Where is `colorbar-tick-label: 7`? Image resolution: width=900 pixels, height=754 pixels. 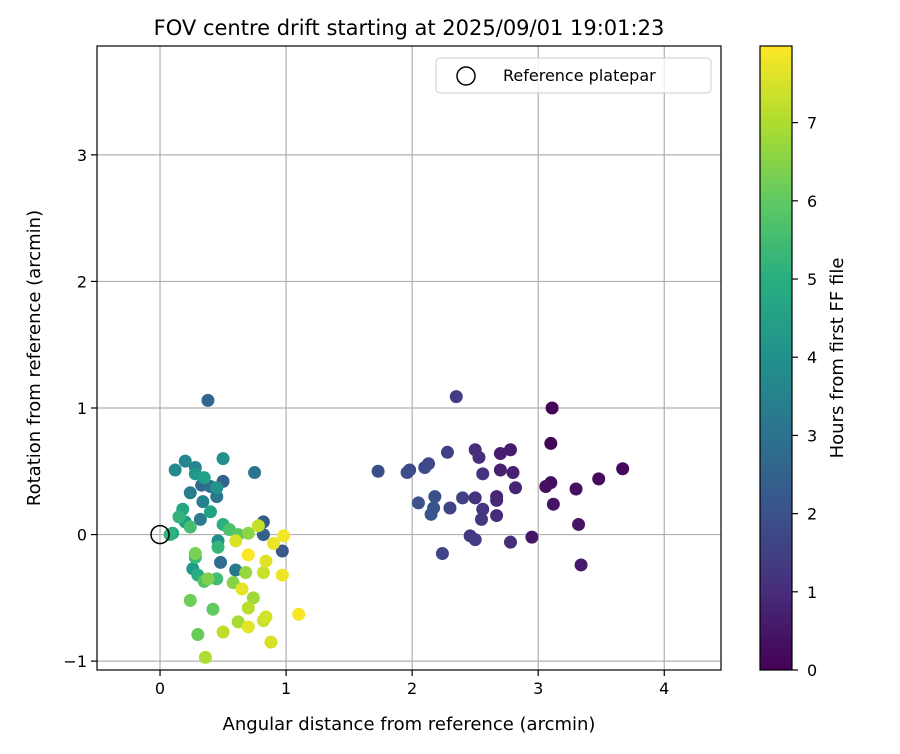 colorbar-tick-label: 7 is located at coordinates (812, 123).